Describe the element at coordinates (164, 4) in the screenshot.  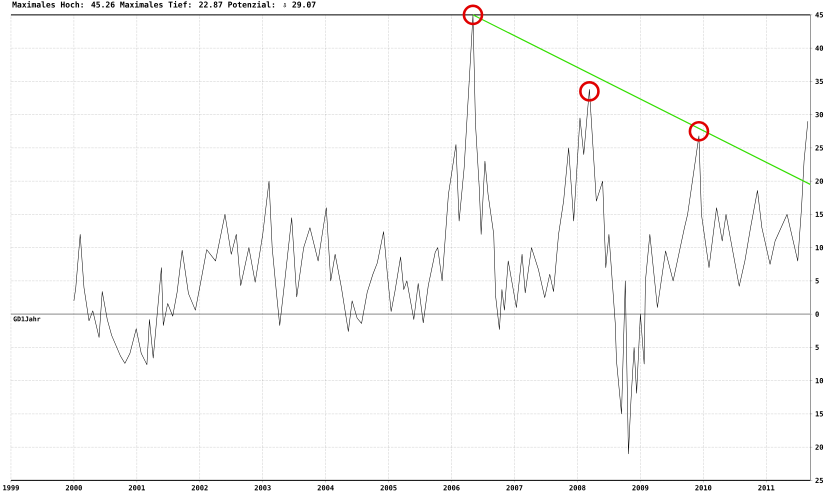
I see `chart-title: Maximales Hoch: 45.26 Maximales Tief: 22.87 Potenzial: ⇩ 29.07` at that location.